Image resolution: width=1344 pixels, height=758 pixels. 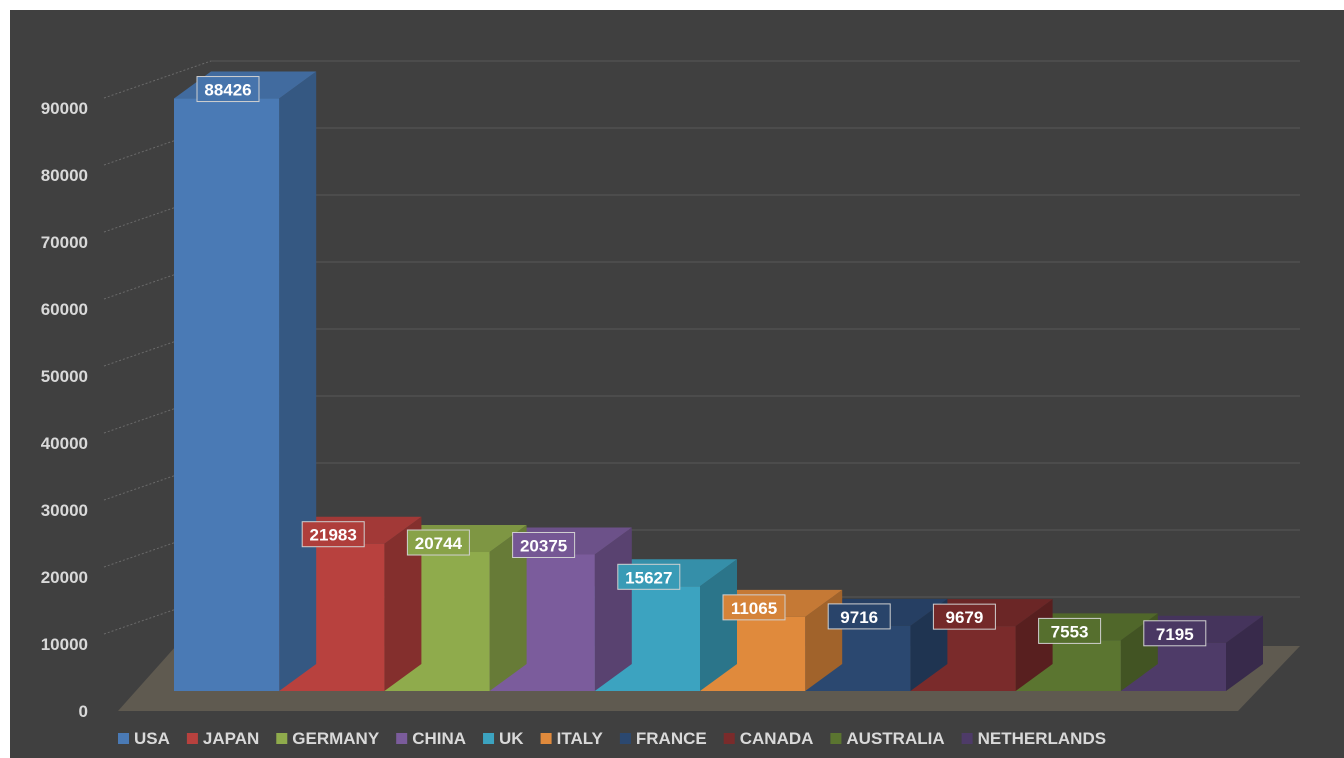 I want to click on data-label-text: 15627, so click(x=648, y=577).